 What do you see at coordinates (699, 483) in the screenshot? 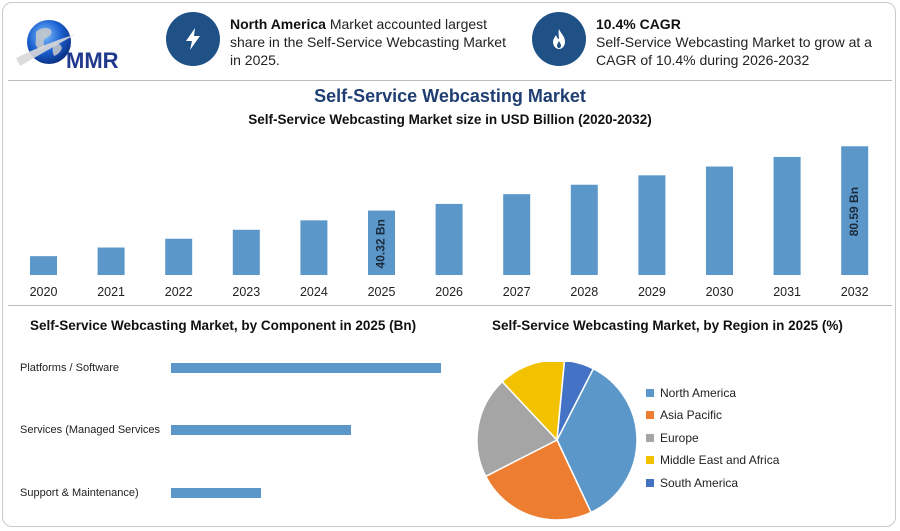
I see `legend-label: South America` at bounding box center [699, 483].